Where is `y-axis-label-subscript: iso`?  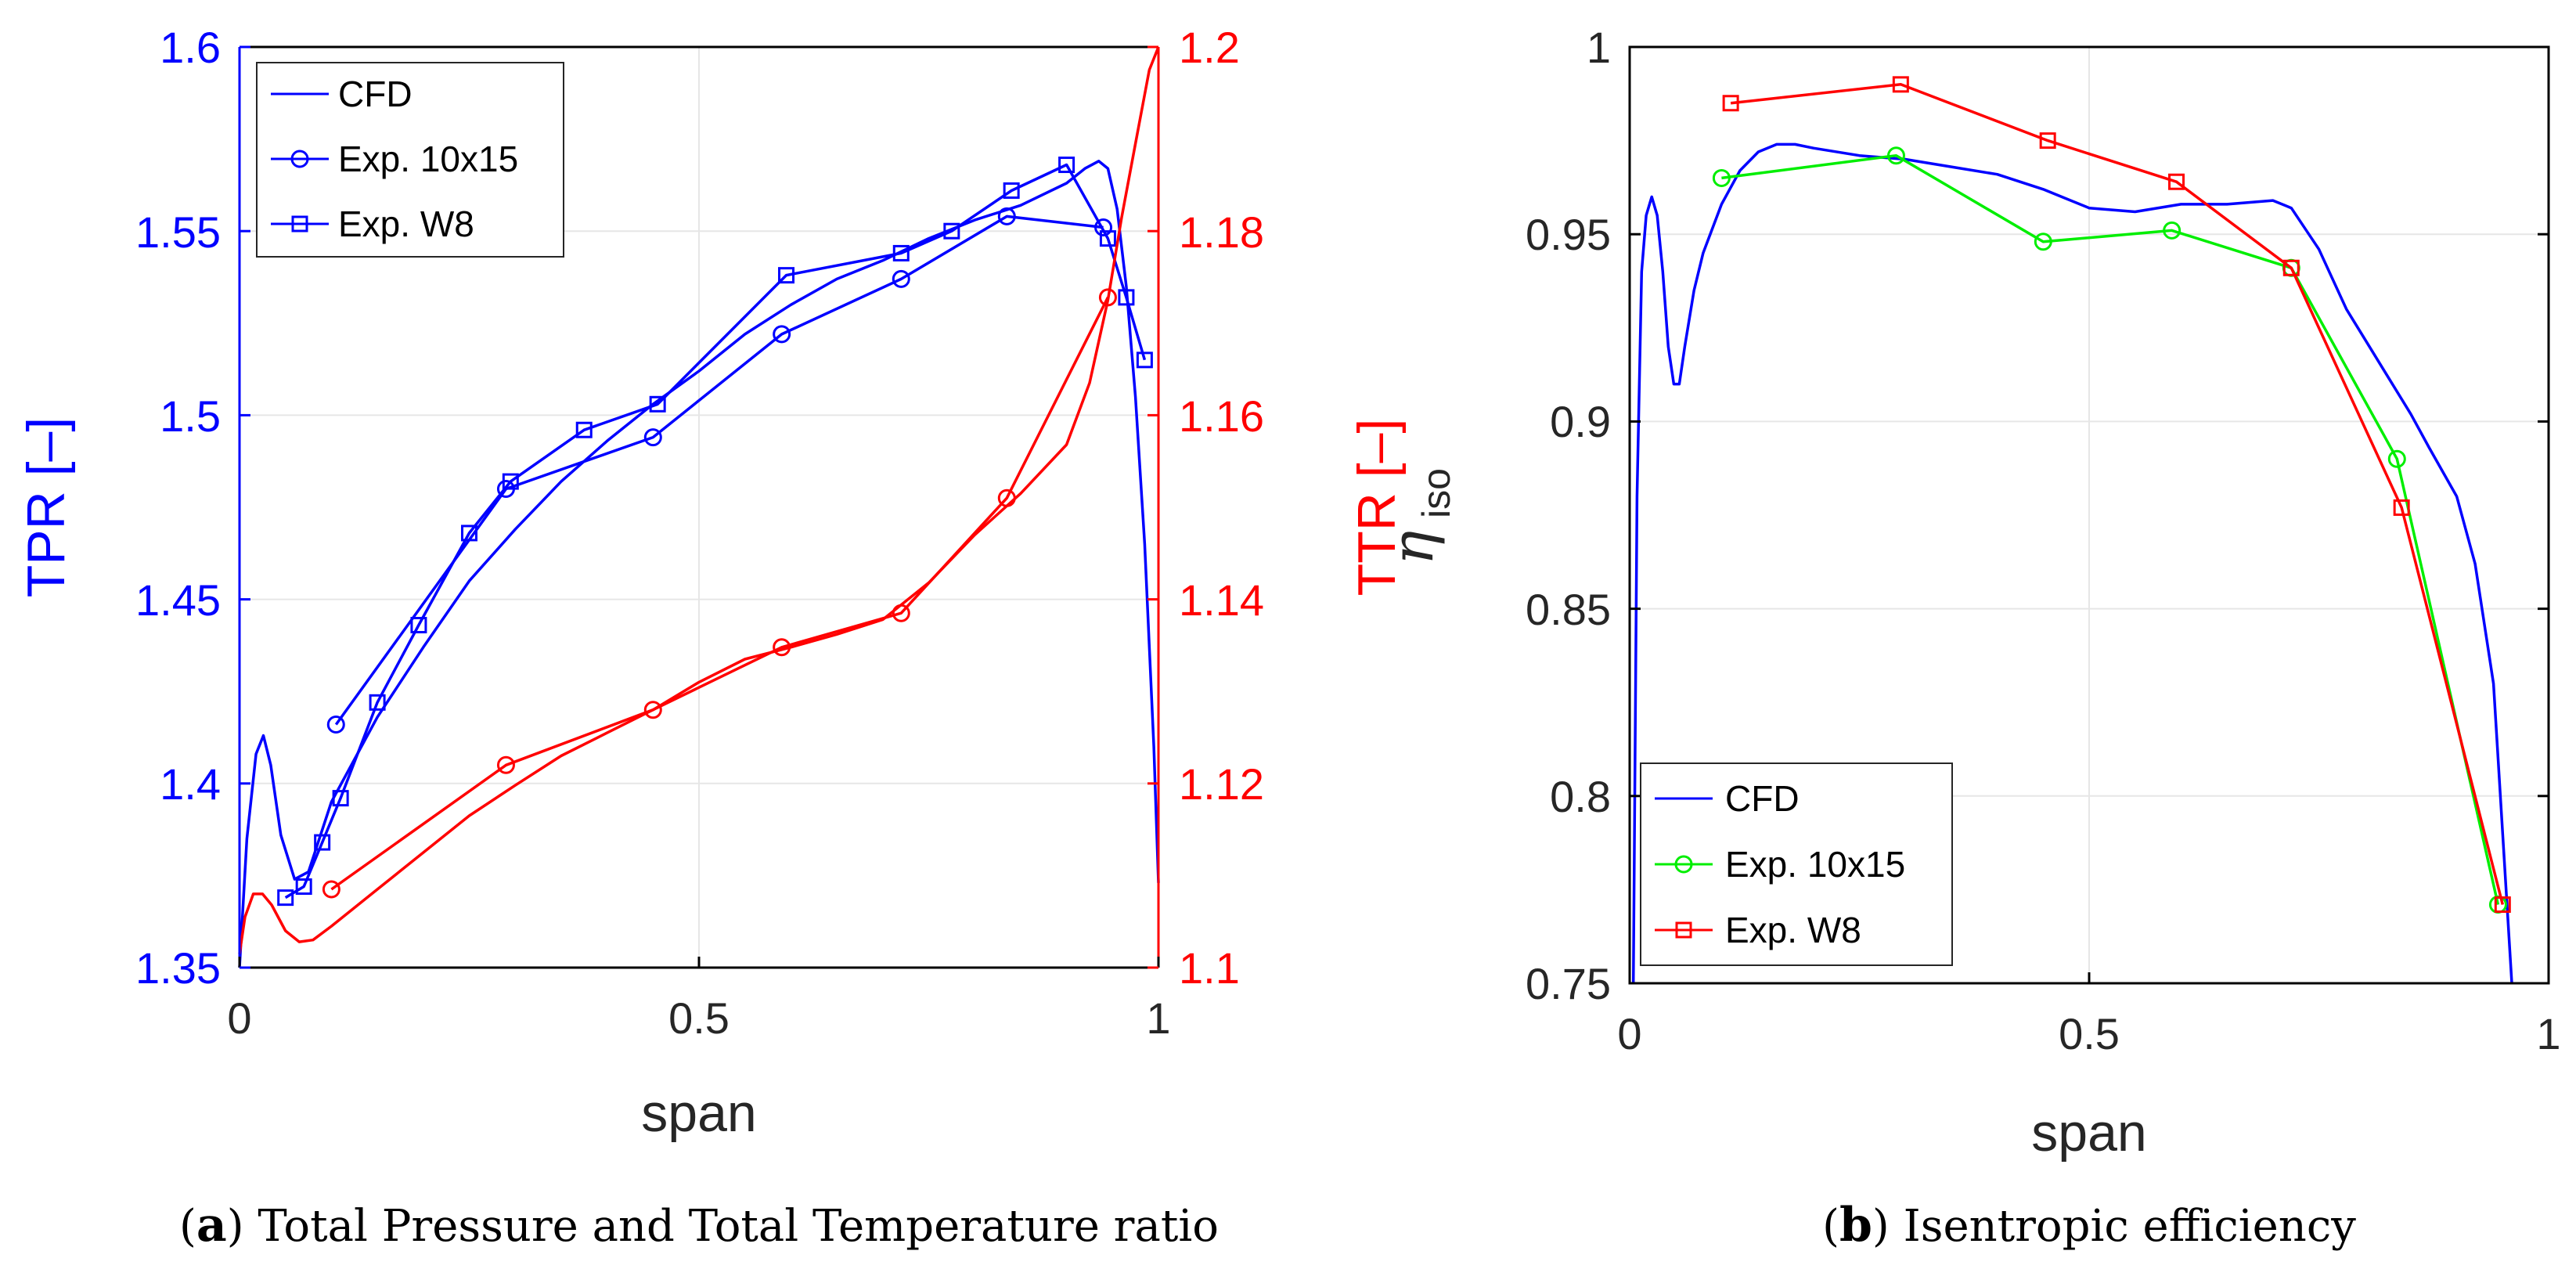
y-axis-label-subscript: iso is located at coordinates (1436, 493).